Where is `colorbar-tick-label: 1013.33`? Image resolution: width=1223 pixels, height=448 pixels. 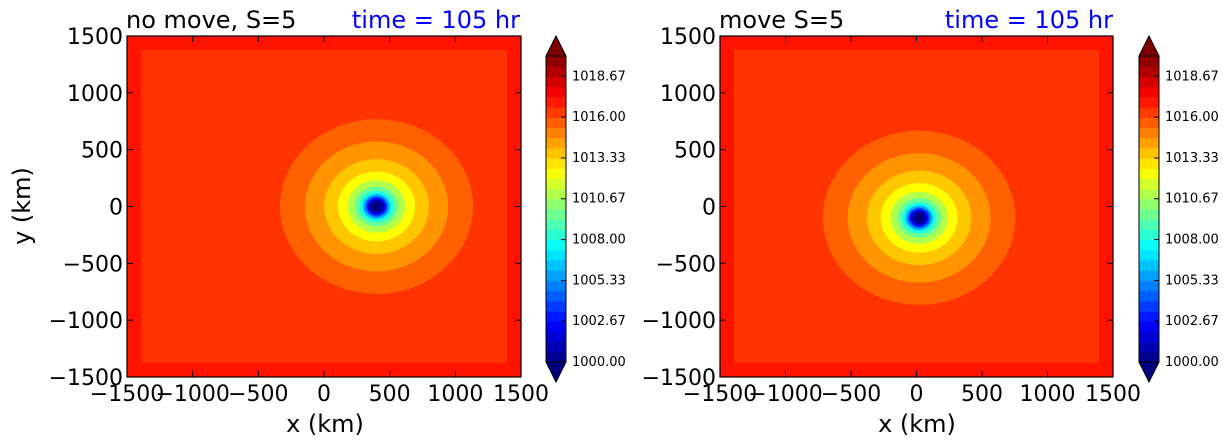
colorbar-tick-label: 1013.33 is located at coordinates (599, 158).